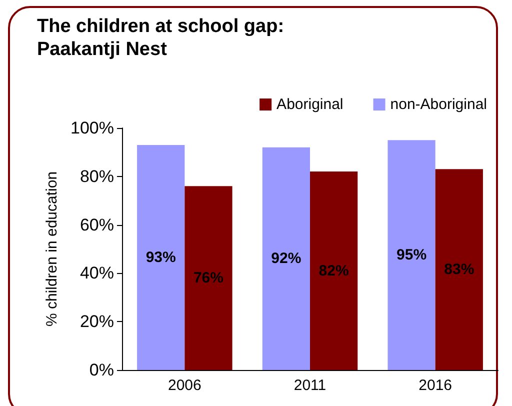  I want to click on y-tick-label: 20%, so click(97, 322).